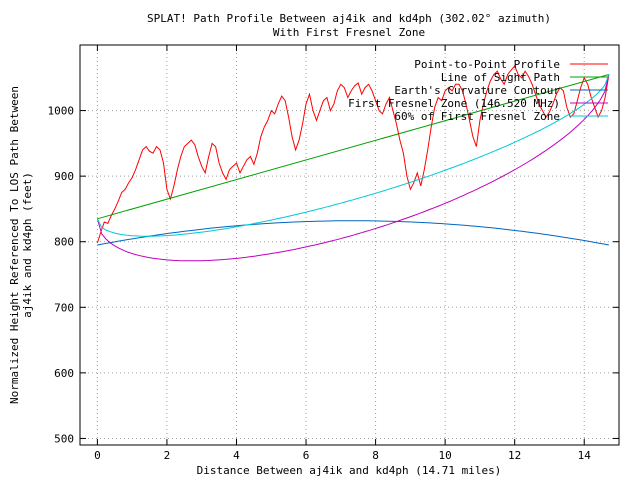 This screenshot has height=480, width=640. Describe the element at coordinates (27, 245) in the screenshot. I see `y-axis-label-line-2: aj4ik and kd4ph (feet)` at that location.